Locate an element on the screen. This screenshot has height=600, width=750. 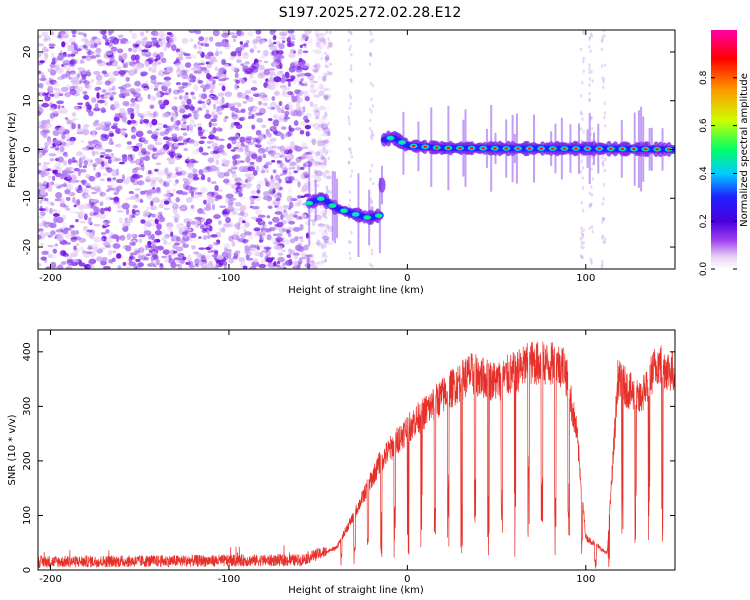
snr-y-tick-label: 0 is located at coordinates (27, 570).